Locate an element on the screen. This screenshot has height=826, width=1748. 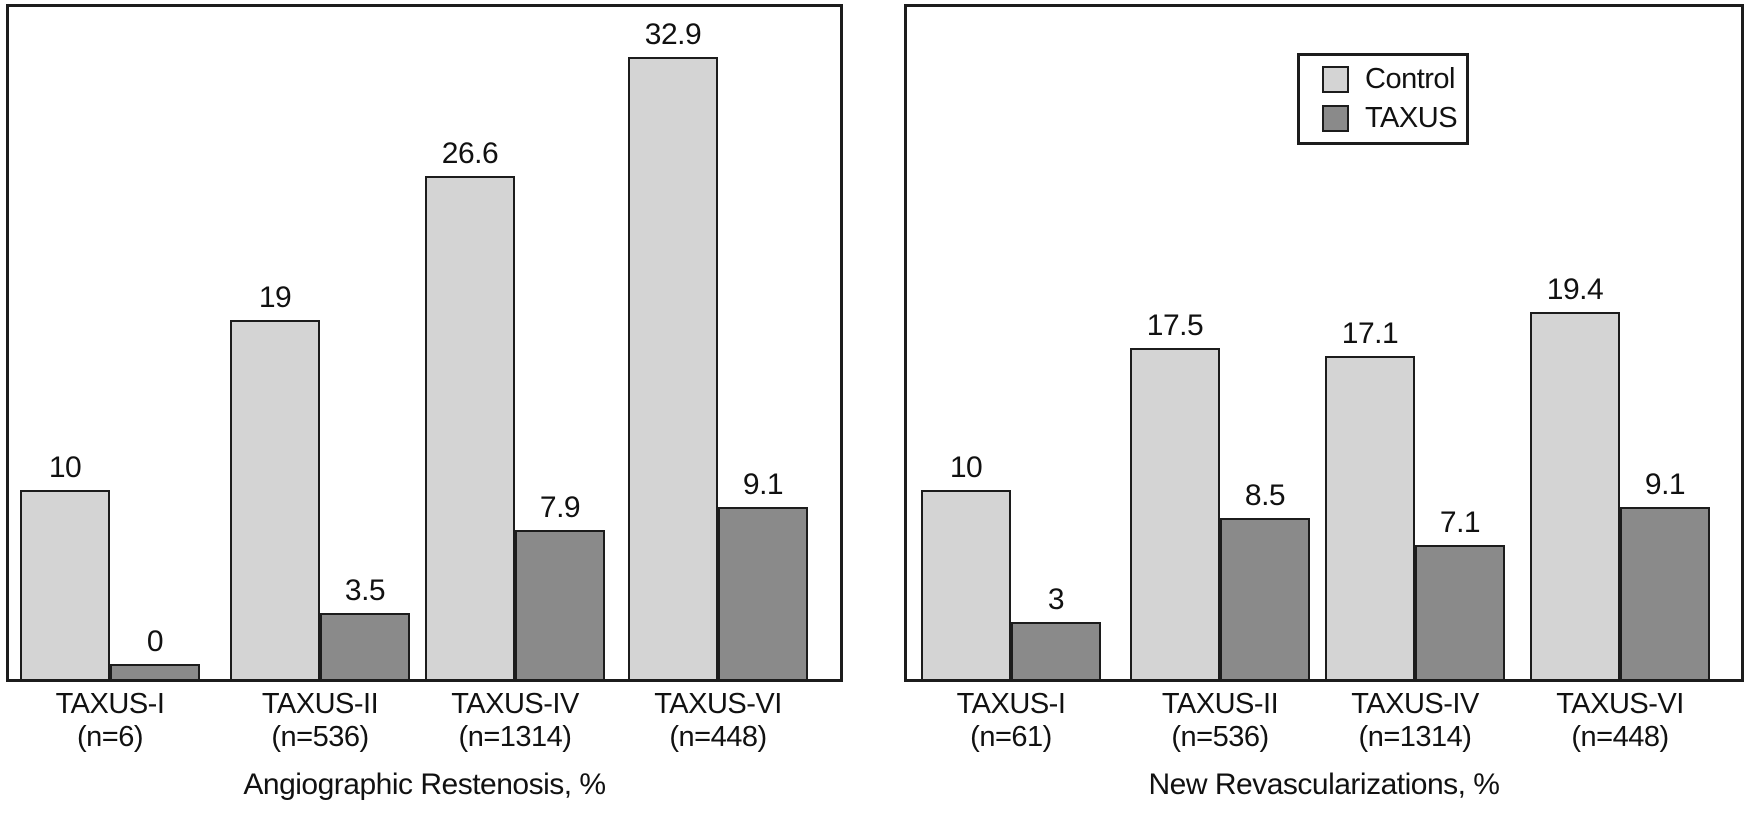
bar-value-label-control-taxus-iv: 26.6 is located at coordinates (470, 153).